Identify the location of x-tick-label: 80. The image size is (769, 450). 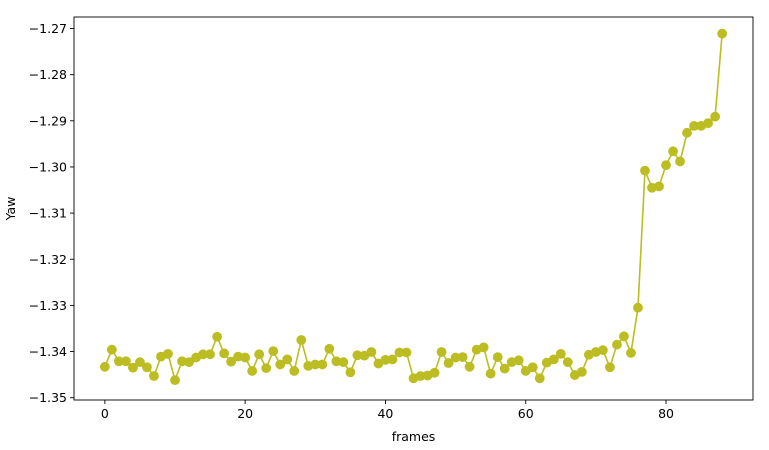
(666, 413).